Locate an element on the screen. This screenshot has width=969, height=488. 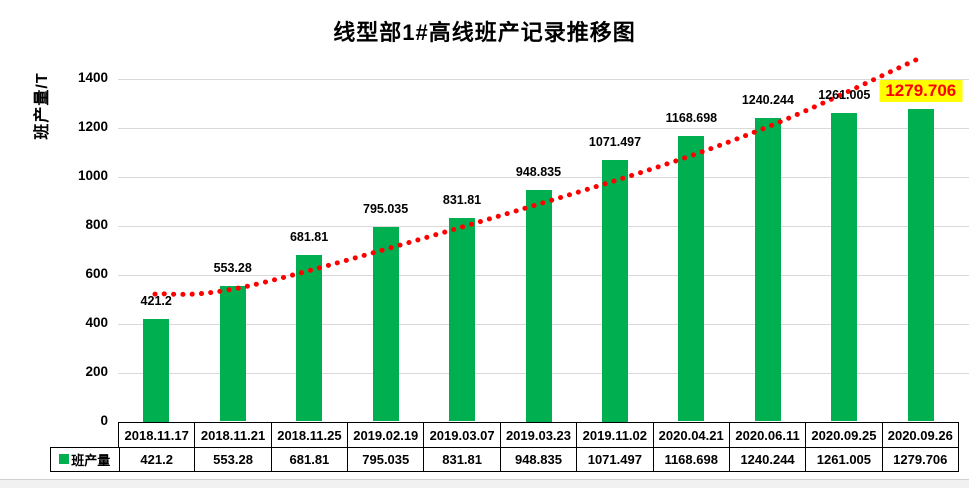
table-value-cell: 948.835 is located at coordinates (539, 459).